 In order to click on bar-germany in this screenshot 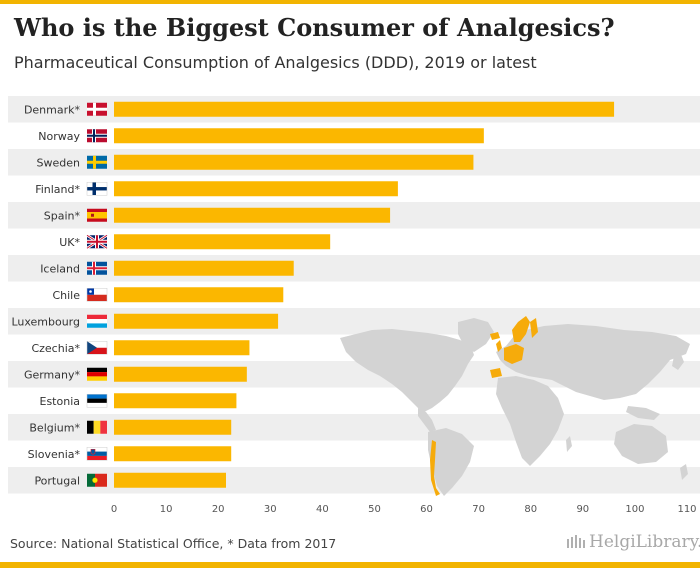, I will do `click(180, 374)`.